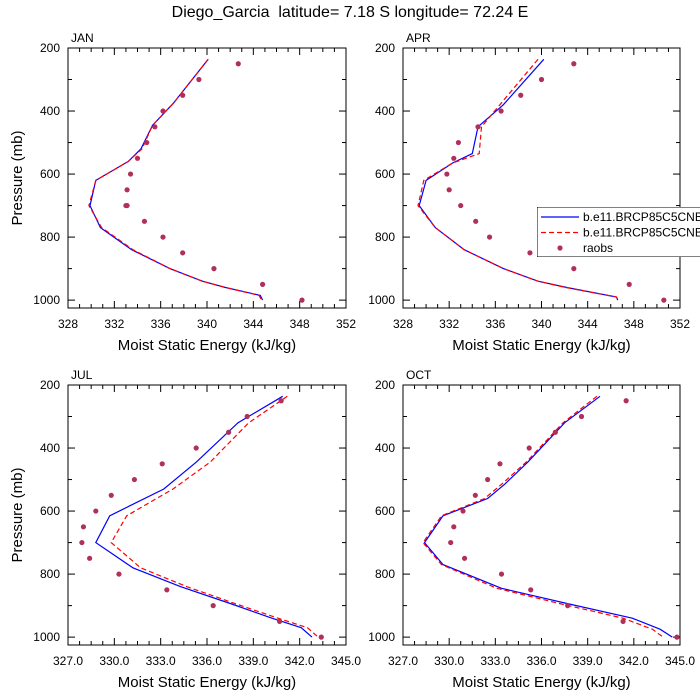 The image size is (700, 700). Describe the element at coordinates (634, 661) in the screenshot. I see `x-tick-label: 342.0` at that location.